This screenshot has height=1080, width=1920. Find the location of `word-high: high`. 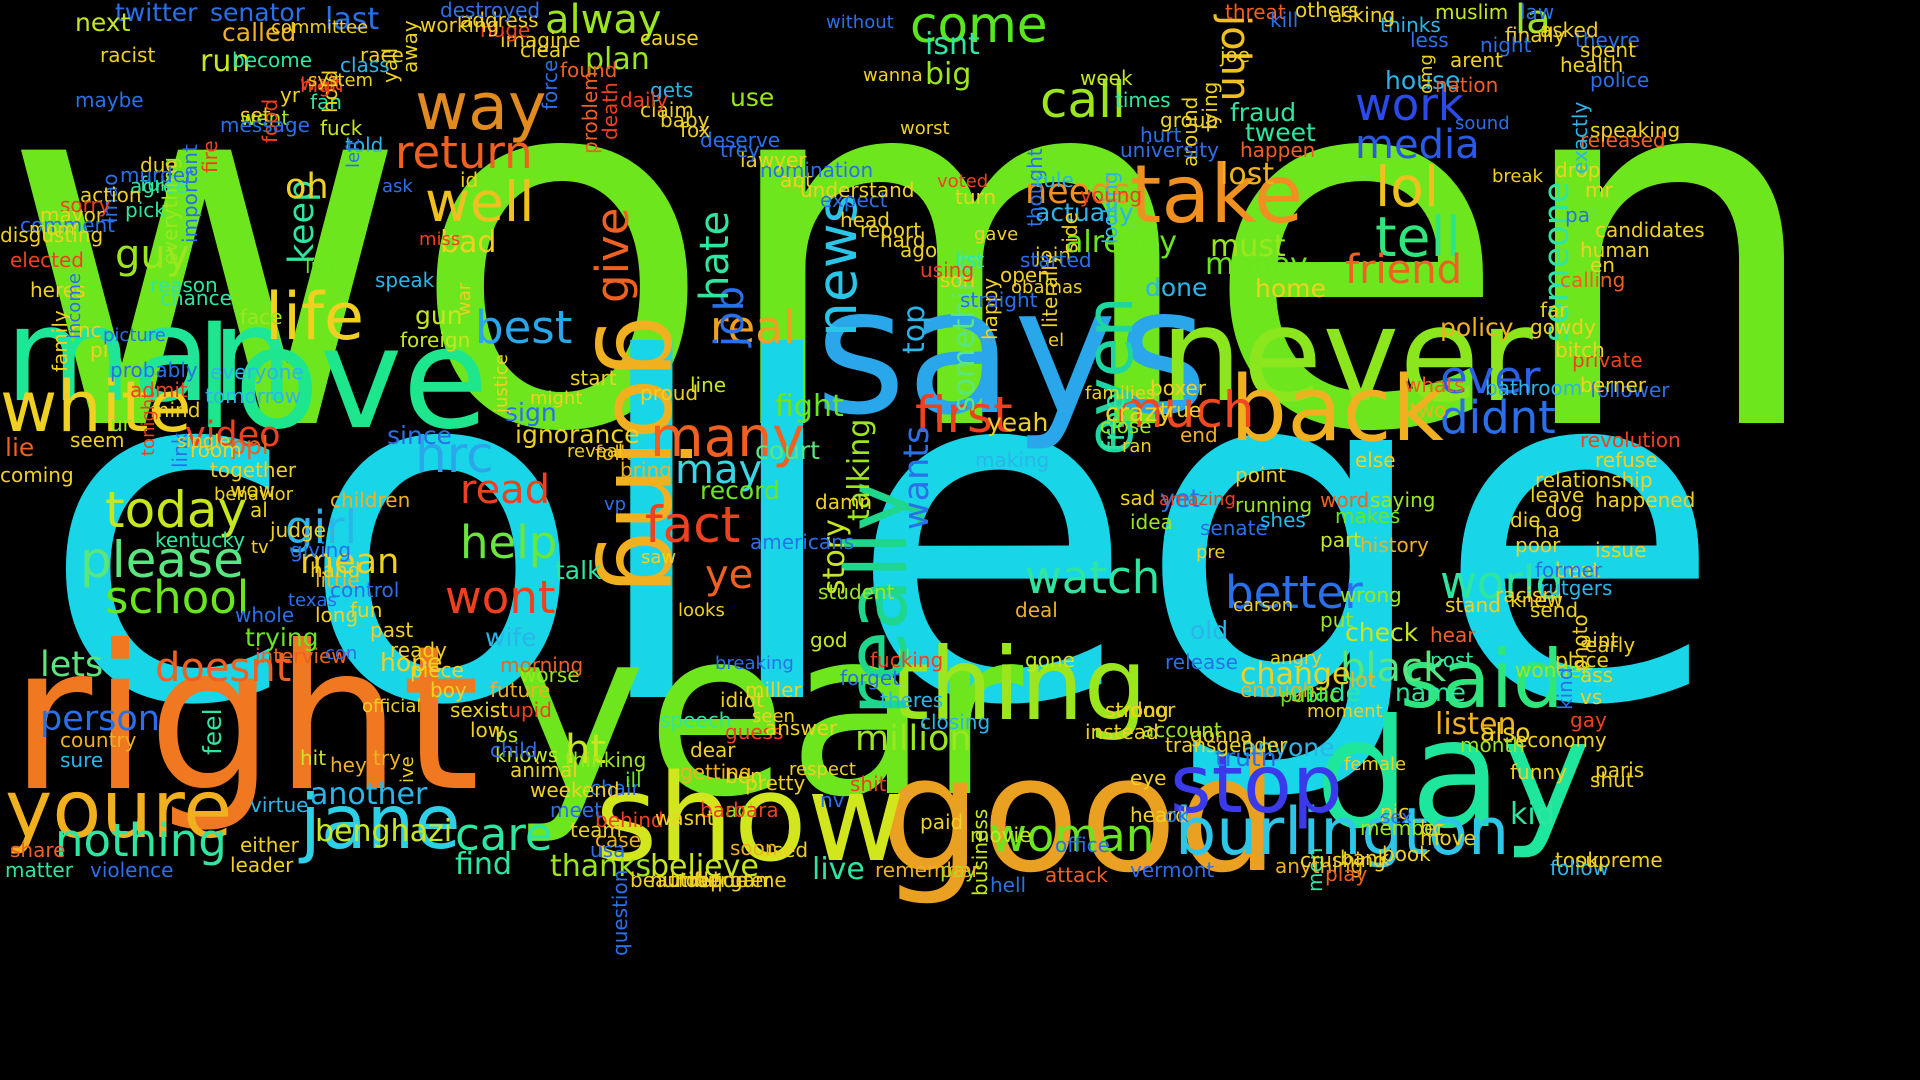

word-high: high is located at coordinates (322, 85).